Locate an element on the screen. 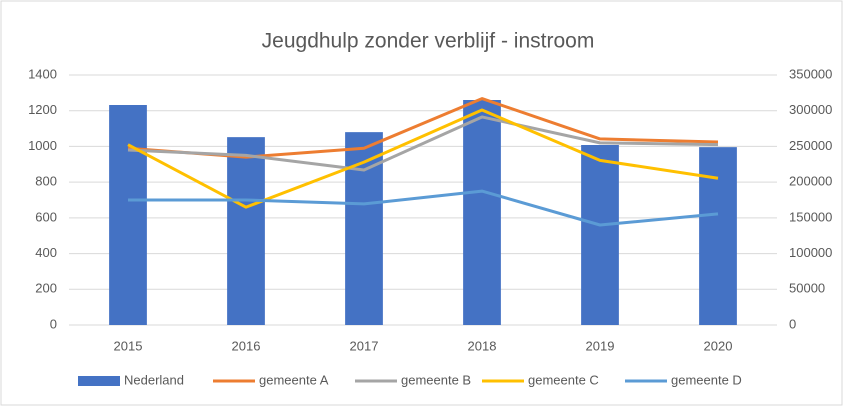 This screenshot has height=406, width=843. y2-tick-label: 250000 is located at coordinates (810, 145).